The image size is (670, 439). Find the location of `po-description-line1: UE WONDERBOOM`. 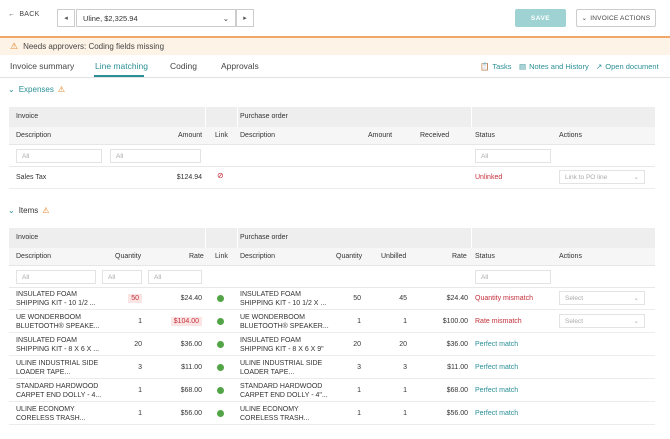

po-description-line1: UE WONDERBOOM is located at coordinates (272, 317).